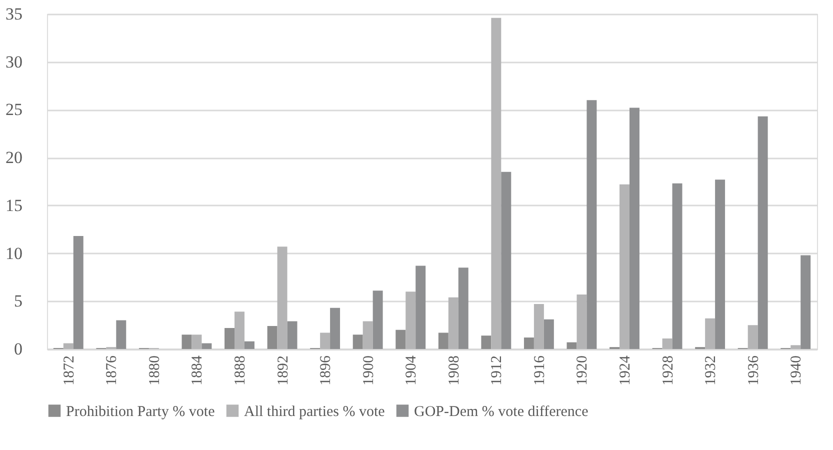  What do you see at coordinates (501, 412) in the screenshot?
I see `legend-label: GOP-Dem % vote difference` at bounding box center [501, 412].